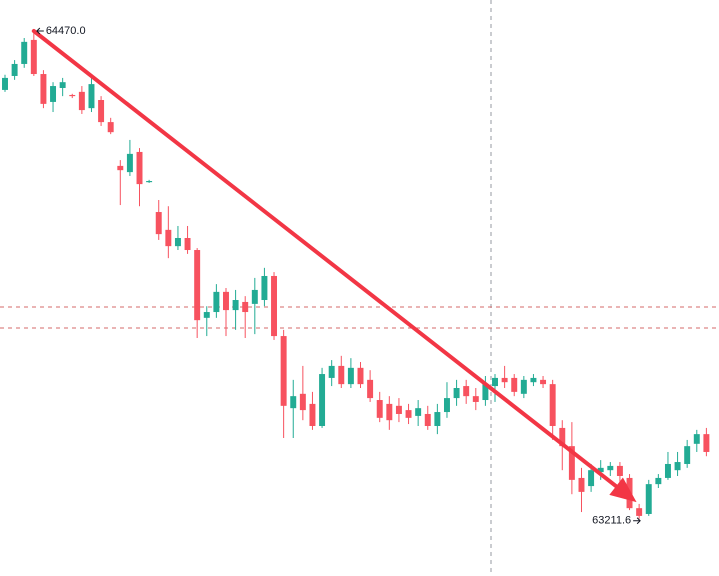 Image resolution: width=719 pixels, height=576 pixels. Describe the element at coordinates (623, 490) in the screenshot. I see `trend-arrow-head` at that location.